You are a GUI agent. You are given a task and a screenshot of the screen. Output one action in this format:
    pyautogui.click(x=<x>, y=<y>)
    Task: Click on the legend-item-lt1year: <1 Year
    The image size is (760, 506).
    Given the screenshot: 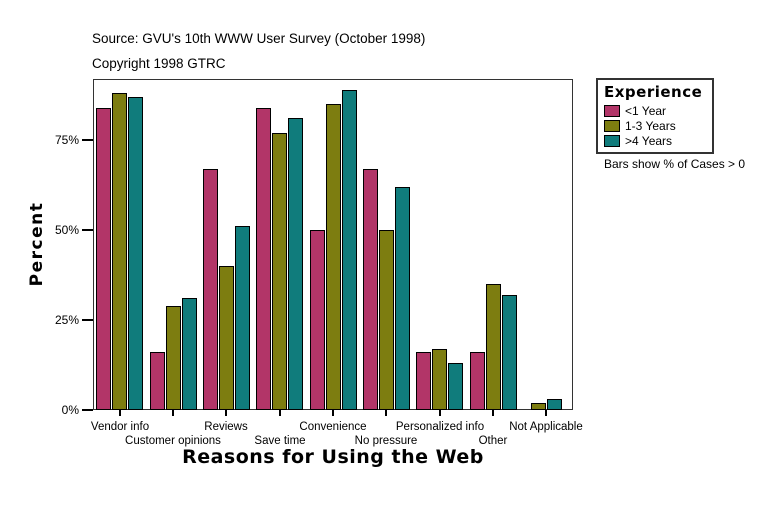 What is the action you would take?
    pyautogui.click(x=655, y=111)
    